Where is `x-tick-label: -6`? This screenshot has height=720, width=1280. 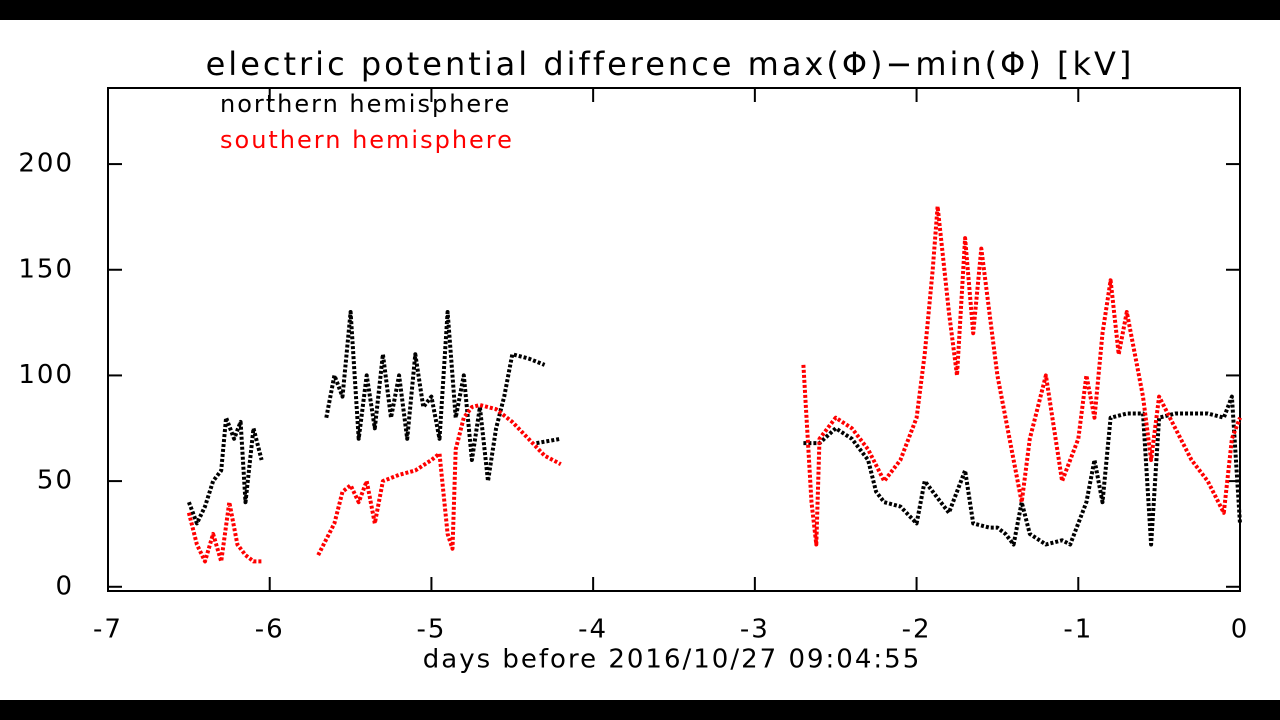 x-tick-label: -6 is located at coordinates (270, 630).